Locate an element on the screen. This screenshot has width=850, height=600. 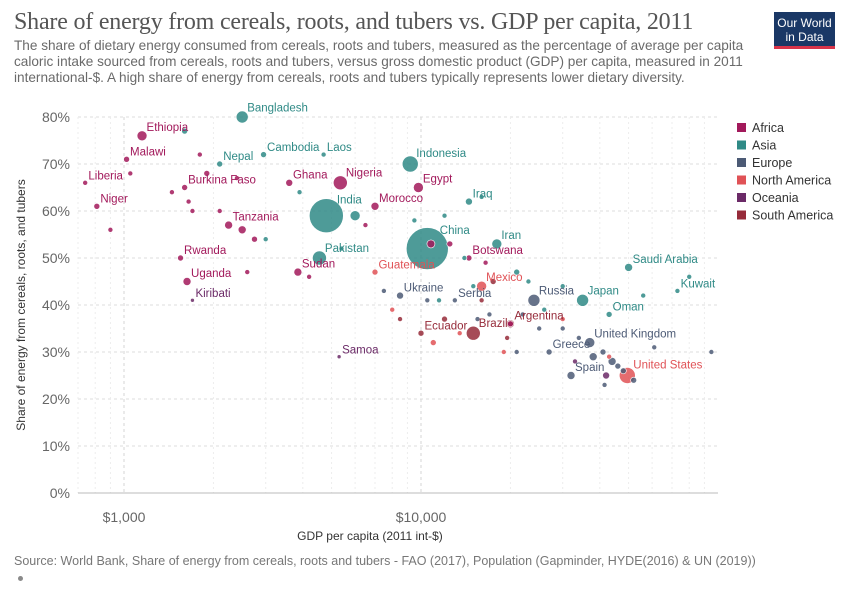
owid-logo: Our World in Data is located at coordinates (804, 30).